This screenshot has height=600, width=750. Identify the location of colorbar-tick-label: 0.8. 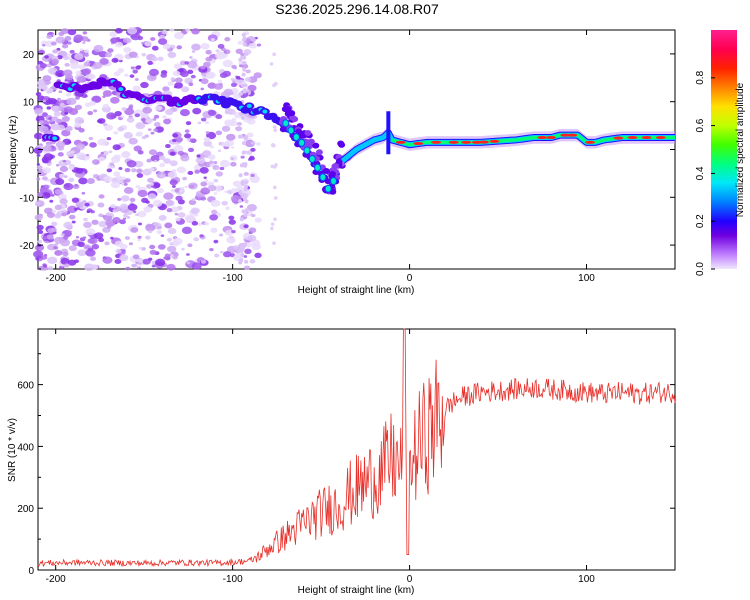
(700, 77).